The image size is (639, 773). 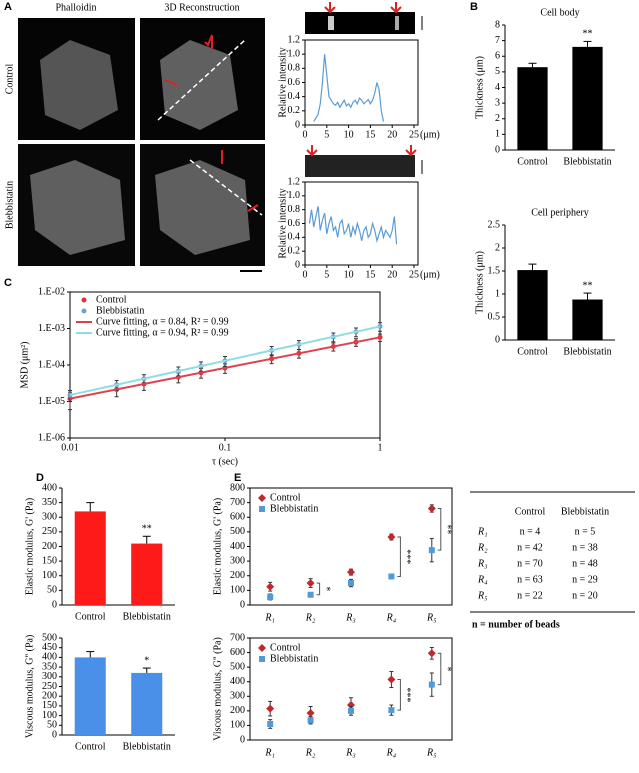 I want to click on plot-frame, so click(x=351, y=689).